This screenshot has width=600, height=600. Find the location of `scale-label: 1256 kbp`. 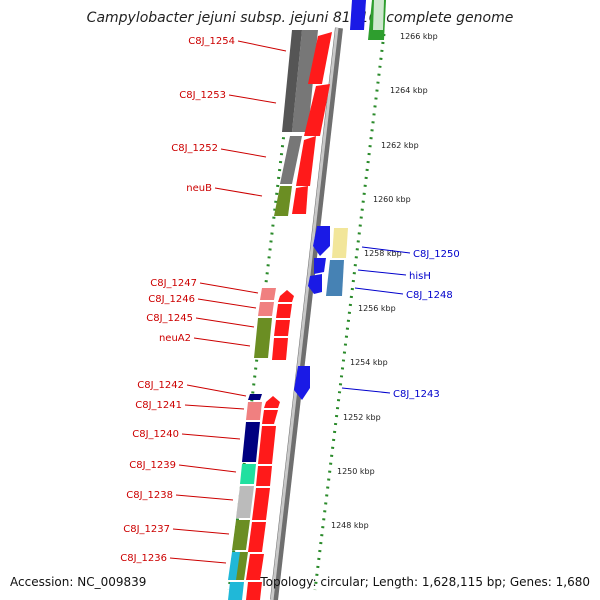

scale-label: 1256 kbp is located at coordinates (377, 308).